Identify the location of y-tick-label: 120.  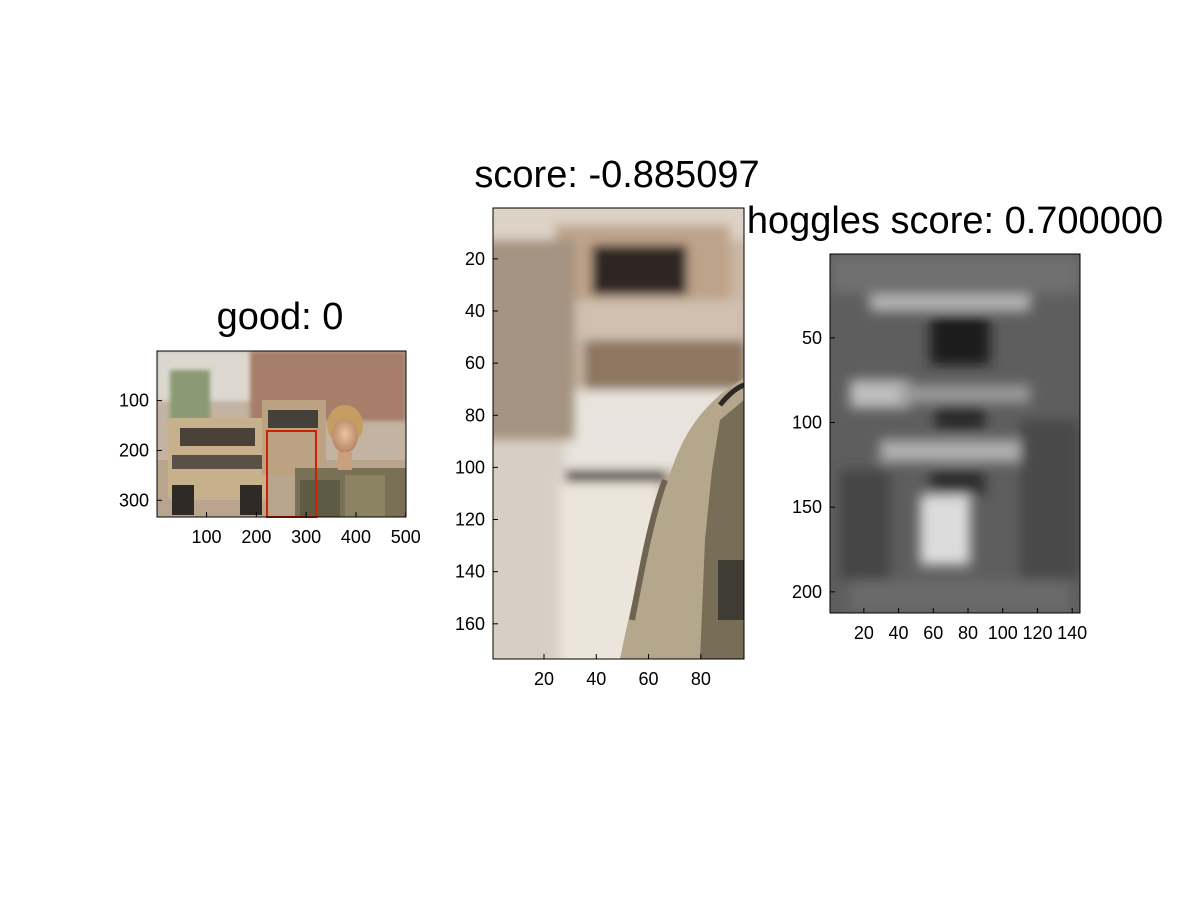
(470, 520).